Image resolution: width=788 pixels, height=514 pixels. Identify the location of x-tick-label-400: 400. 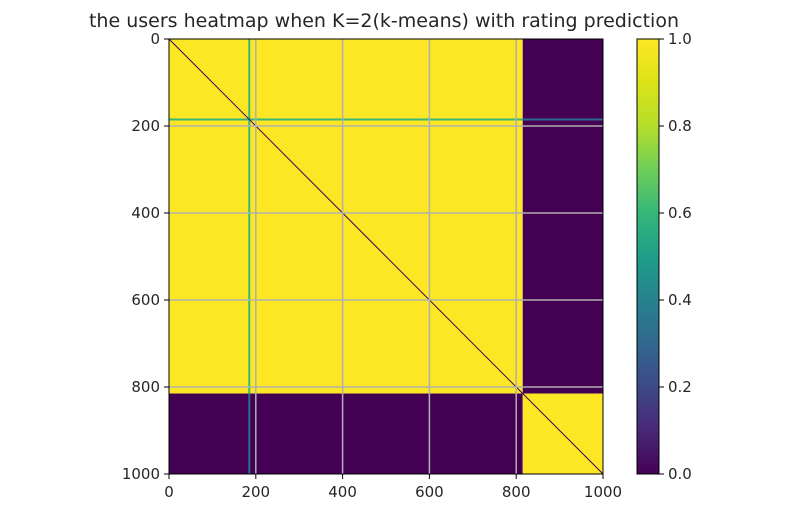
(342, 492).